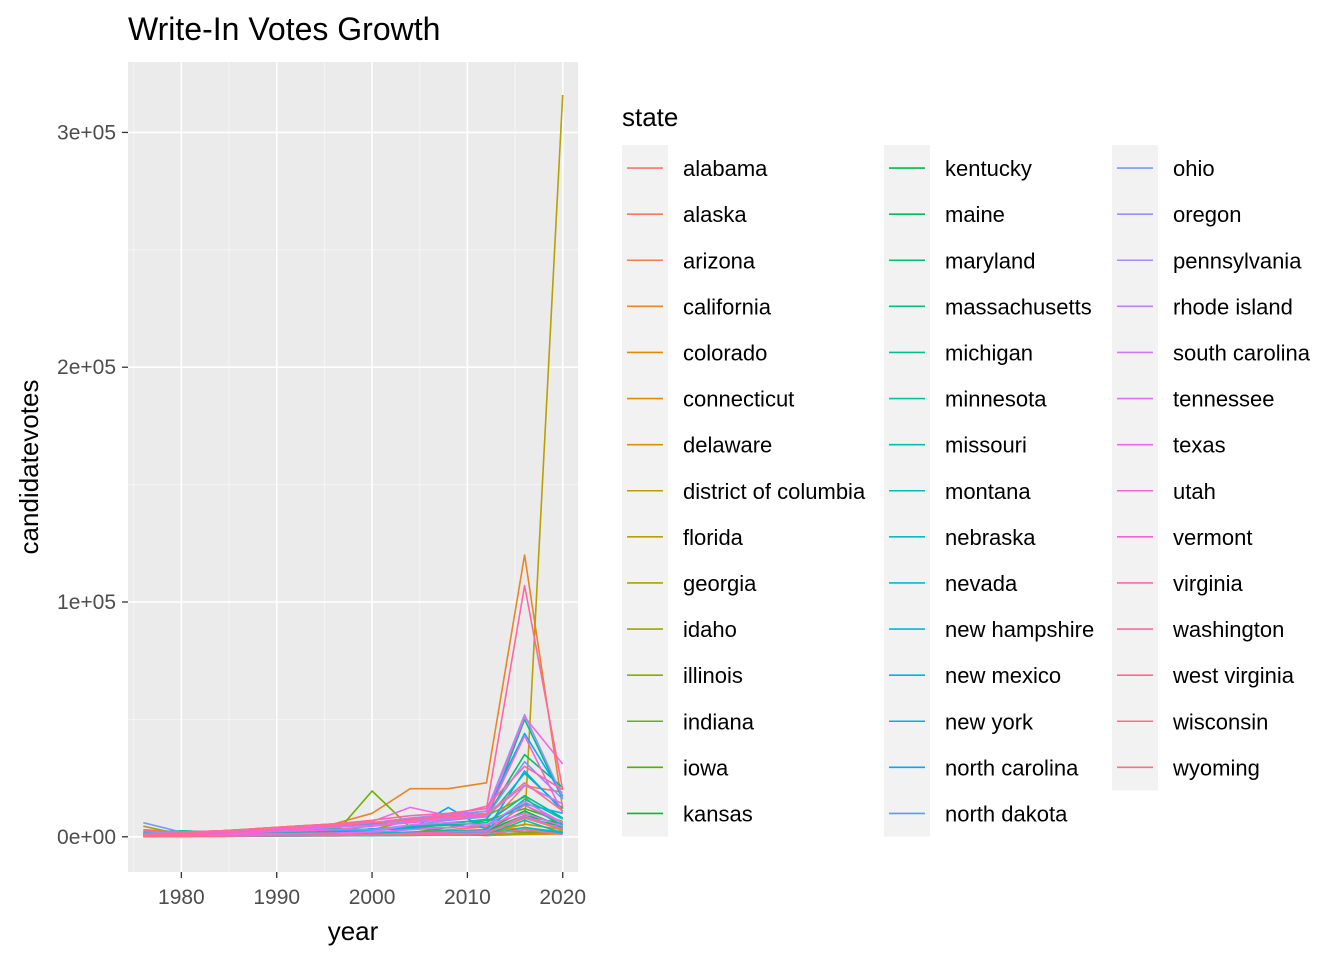  What do you see at coordinates (86, 367) in the screenshot?
I see `y-tick-label: 2e+05` at bounding box center [86, 367].